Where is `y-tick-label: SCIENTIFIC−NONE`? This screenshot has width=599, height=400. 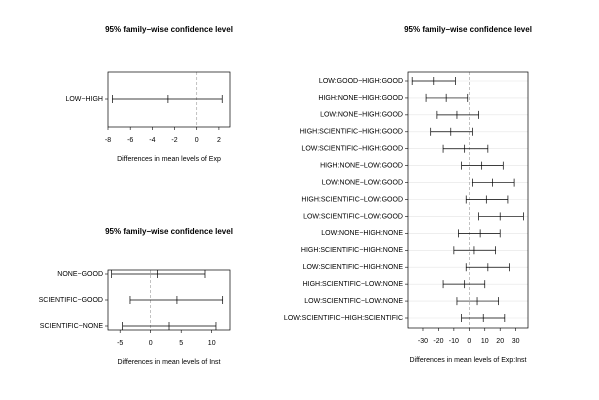
y-tick-label: SCIENTIFIC−NONE is located at coordinates (72, 326).